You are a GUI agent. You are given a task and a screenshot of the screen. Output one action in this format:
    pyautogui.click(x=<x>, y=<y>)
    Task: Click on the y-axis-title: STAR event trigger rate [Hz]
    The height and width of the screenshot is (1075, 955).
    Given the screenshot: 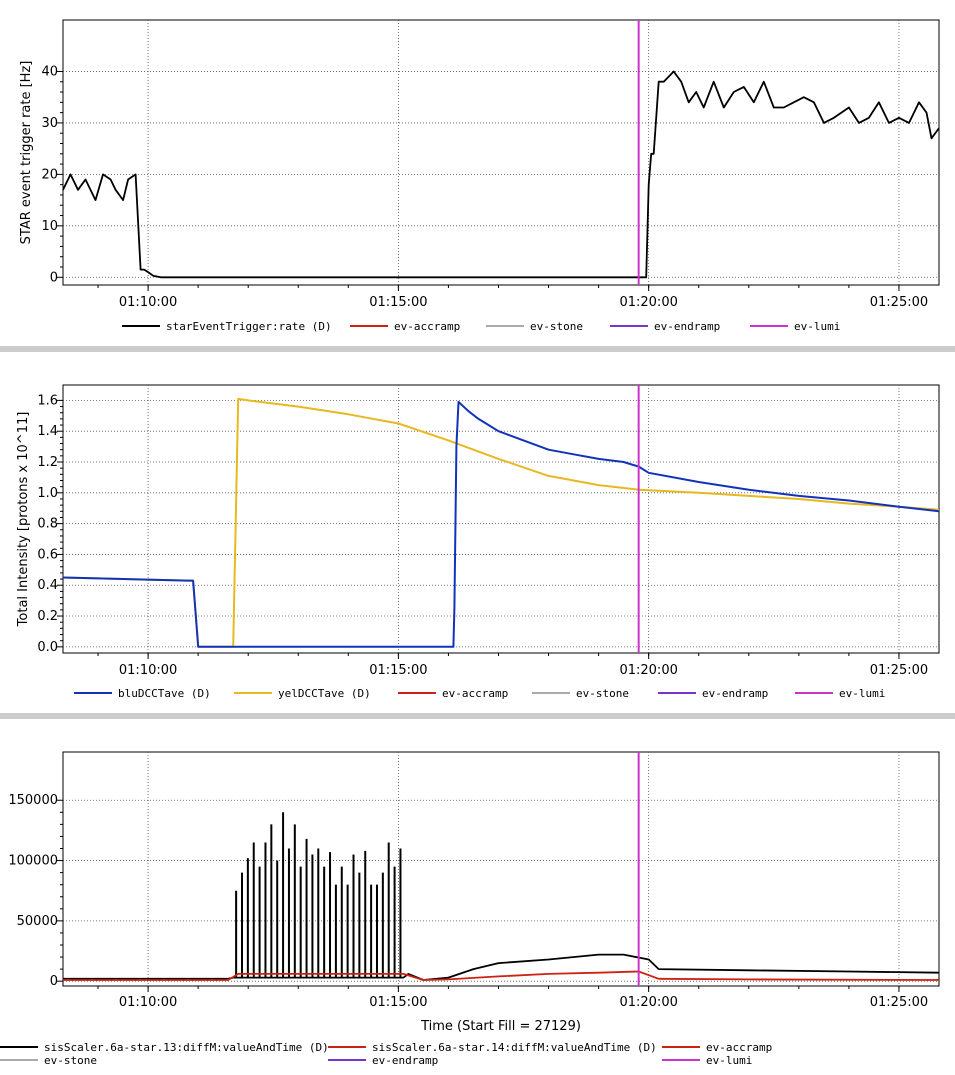 What is the action you would take?
    pyautogui.click(x=26, y=153)
    